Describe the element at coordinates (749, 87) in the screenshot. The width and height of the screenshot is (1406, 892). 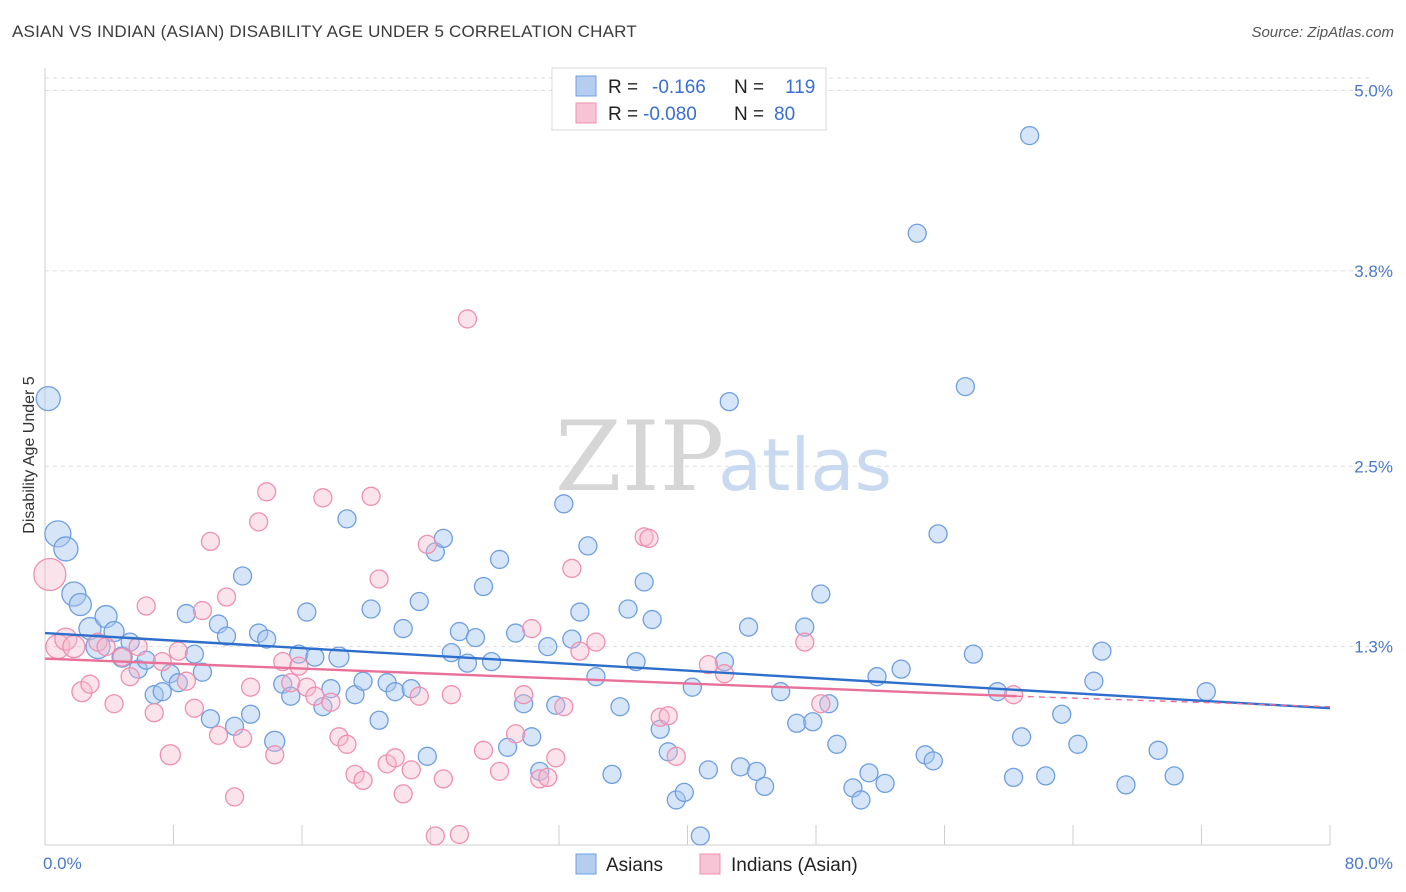
I see `legend-n-label-asians: N =` at that location.